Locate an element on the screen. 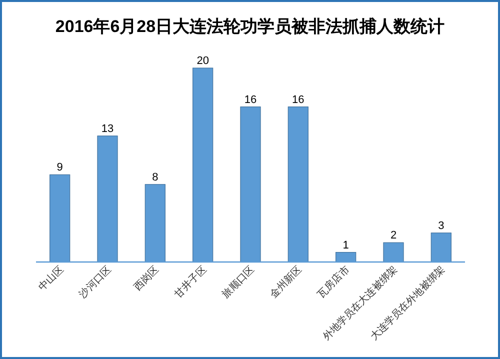 This screenshot has height=359, width=500. x-tick-label: 沙河口区 is located at coordinates (95, 282).